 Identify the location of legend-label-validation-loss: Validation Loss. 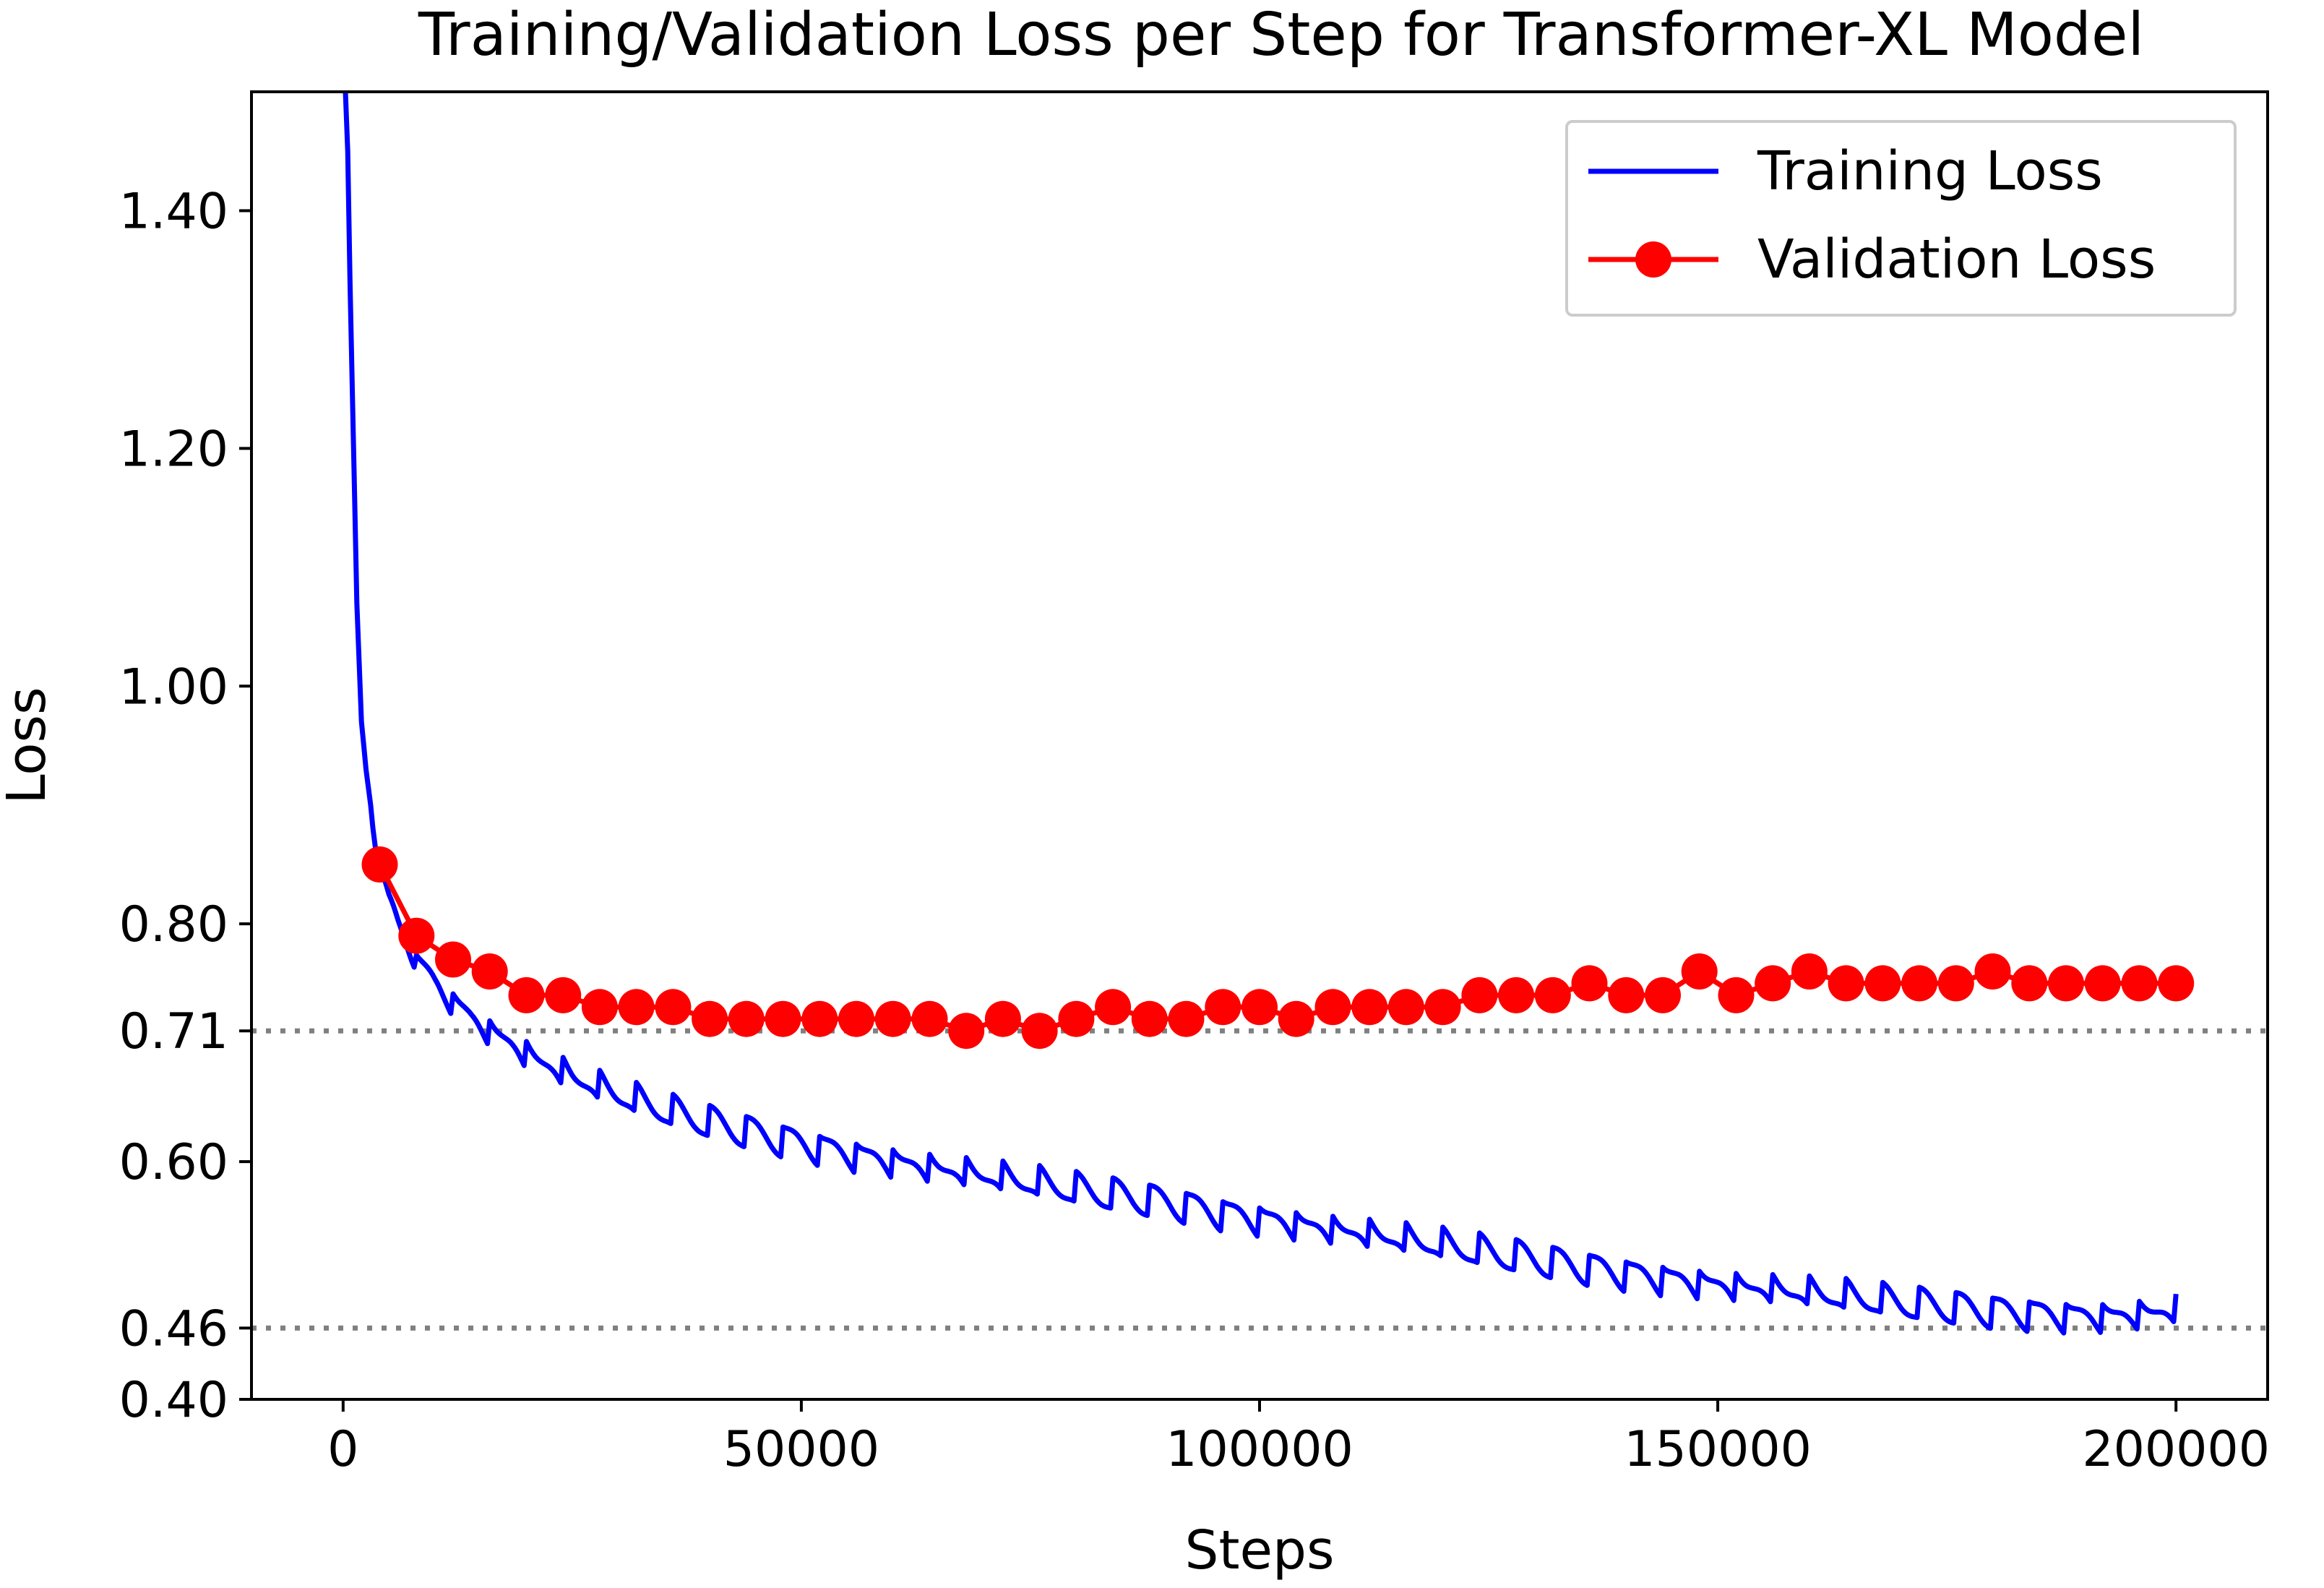
(1956, 259).